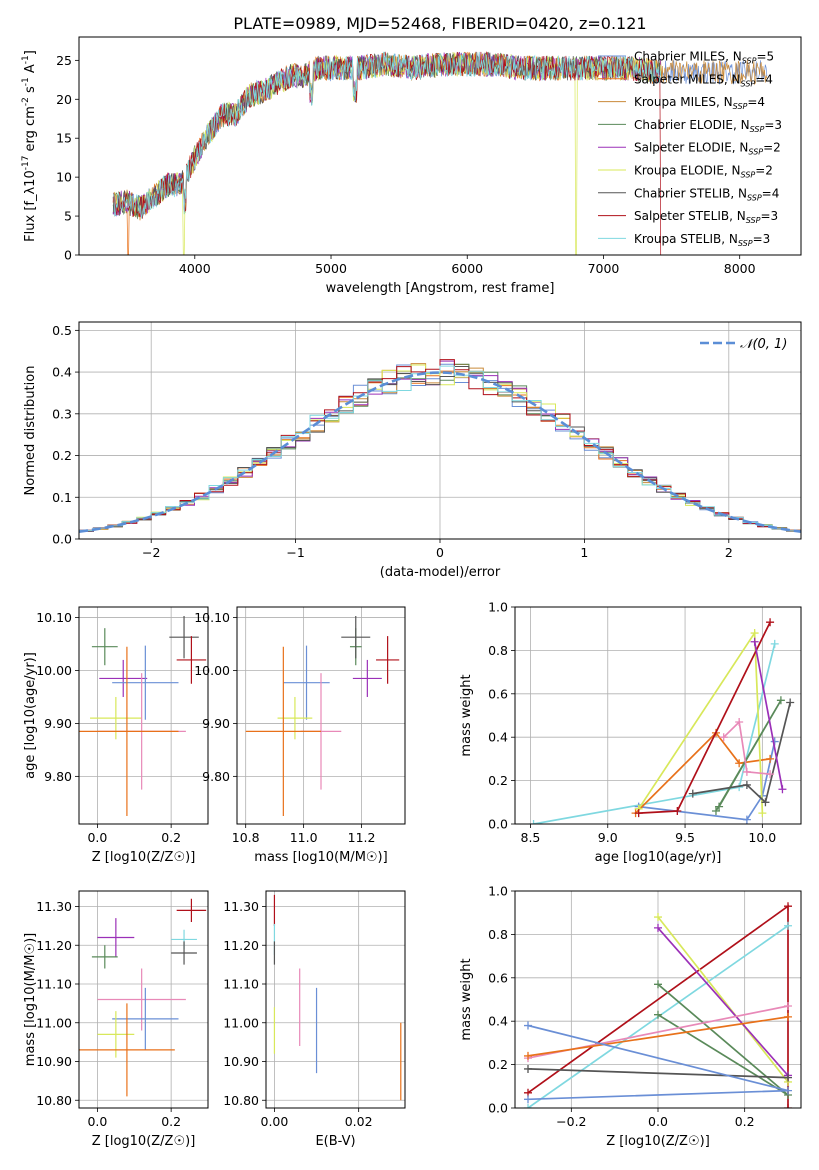  I want to click on spectrum-lines, so click(440, 153).